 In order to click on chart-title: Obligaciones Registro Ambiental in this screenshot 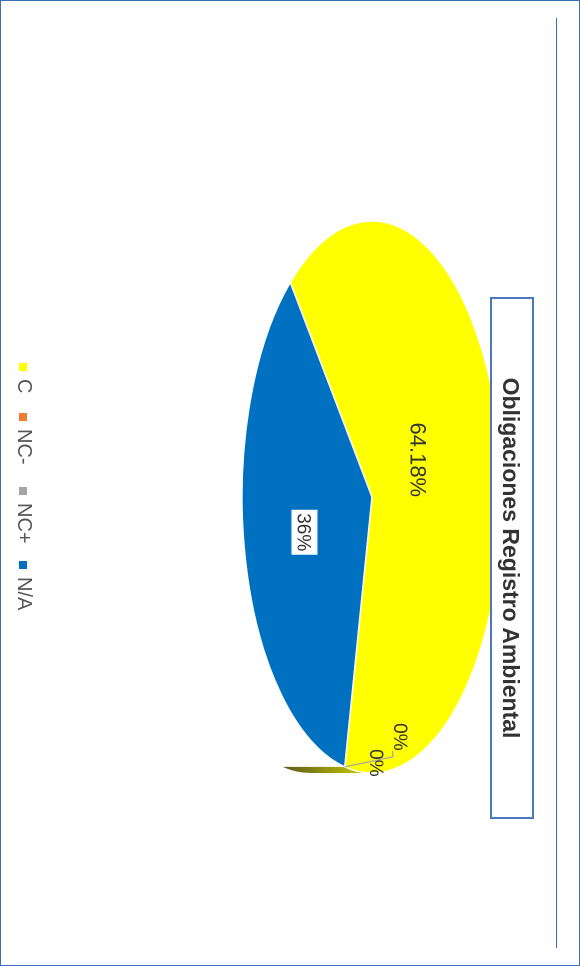, I will do `click(511, 558)`.